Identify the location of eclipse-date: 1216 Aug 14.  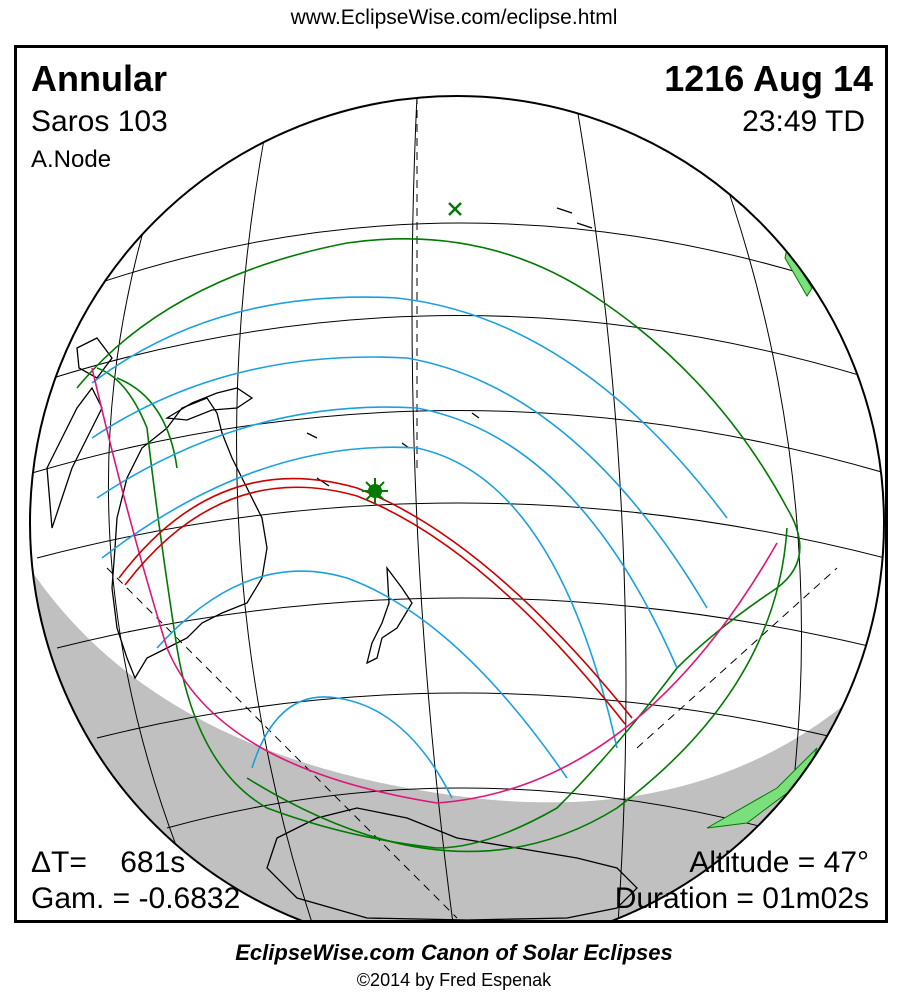
(768, 78).